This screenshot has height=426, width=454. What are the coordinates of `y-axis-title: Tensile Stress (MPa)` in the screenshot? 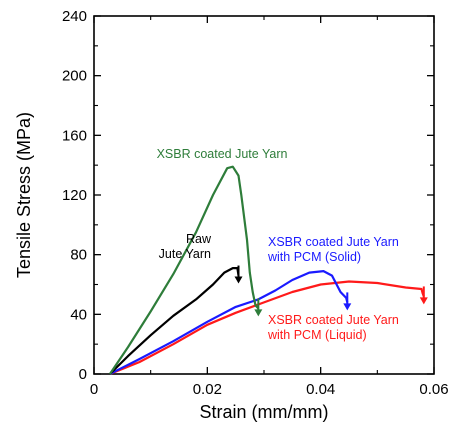 It's located at (24, 195).